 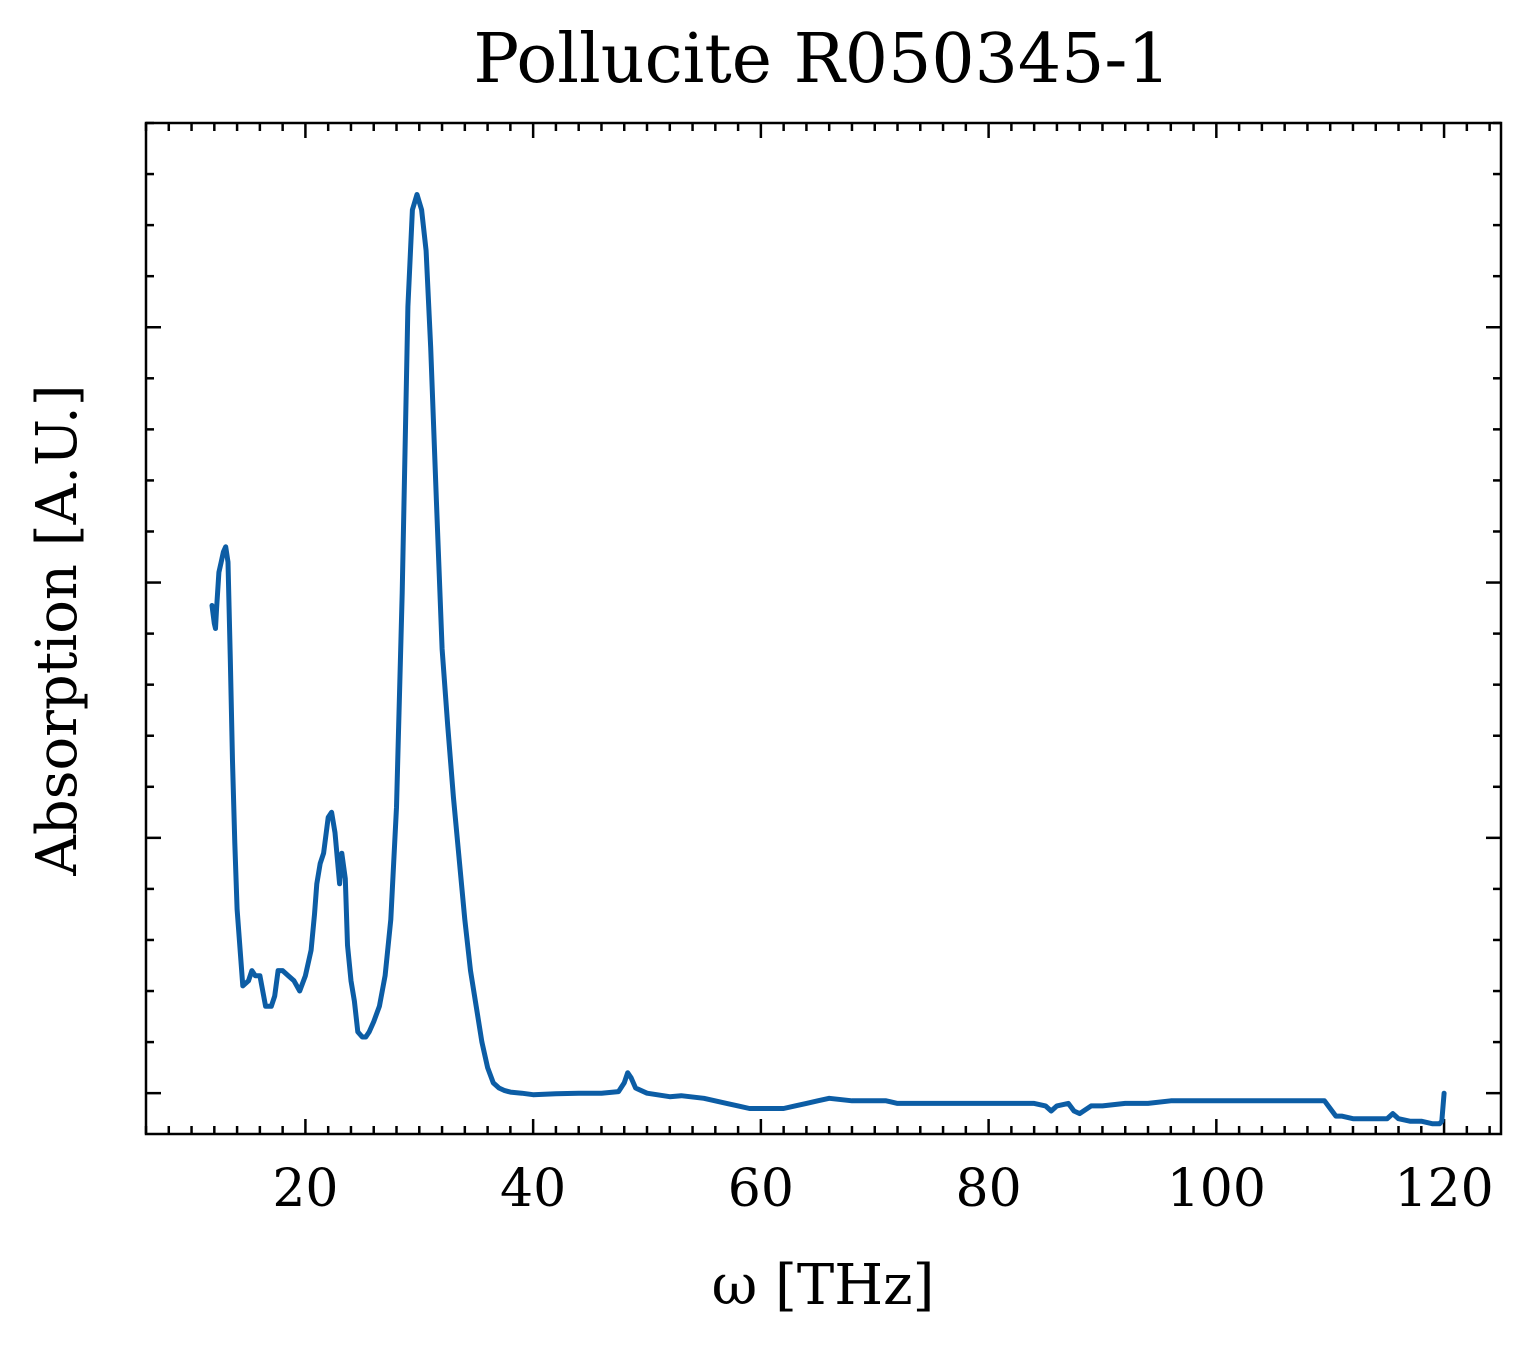 I want to click on x-tick-label: 80, so click(x=989, y=1189).